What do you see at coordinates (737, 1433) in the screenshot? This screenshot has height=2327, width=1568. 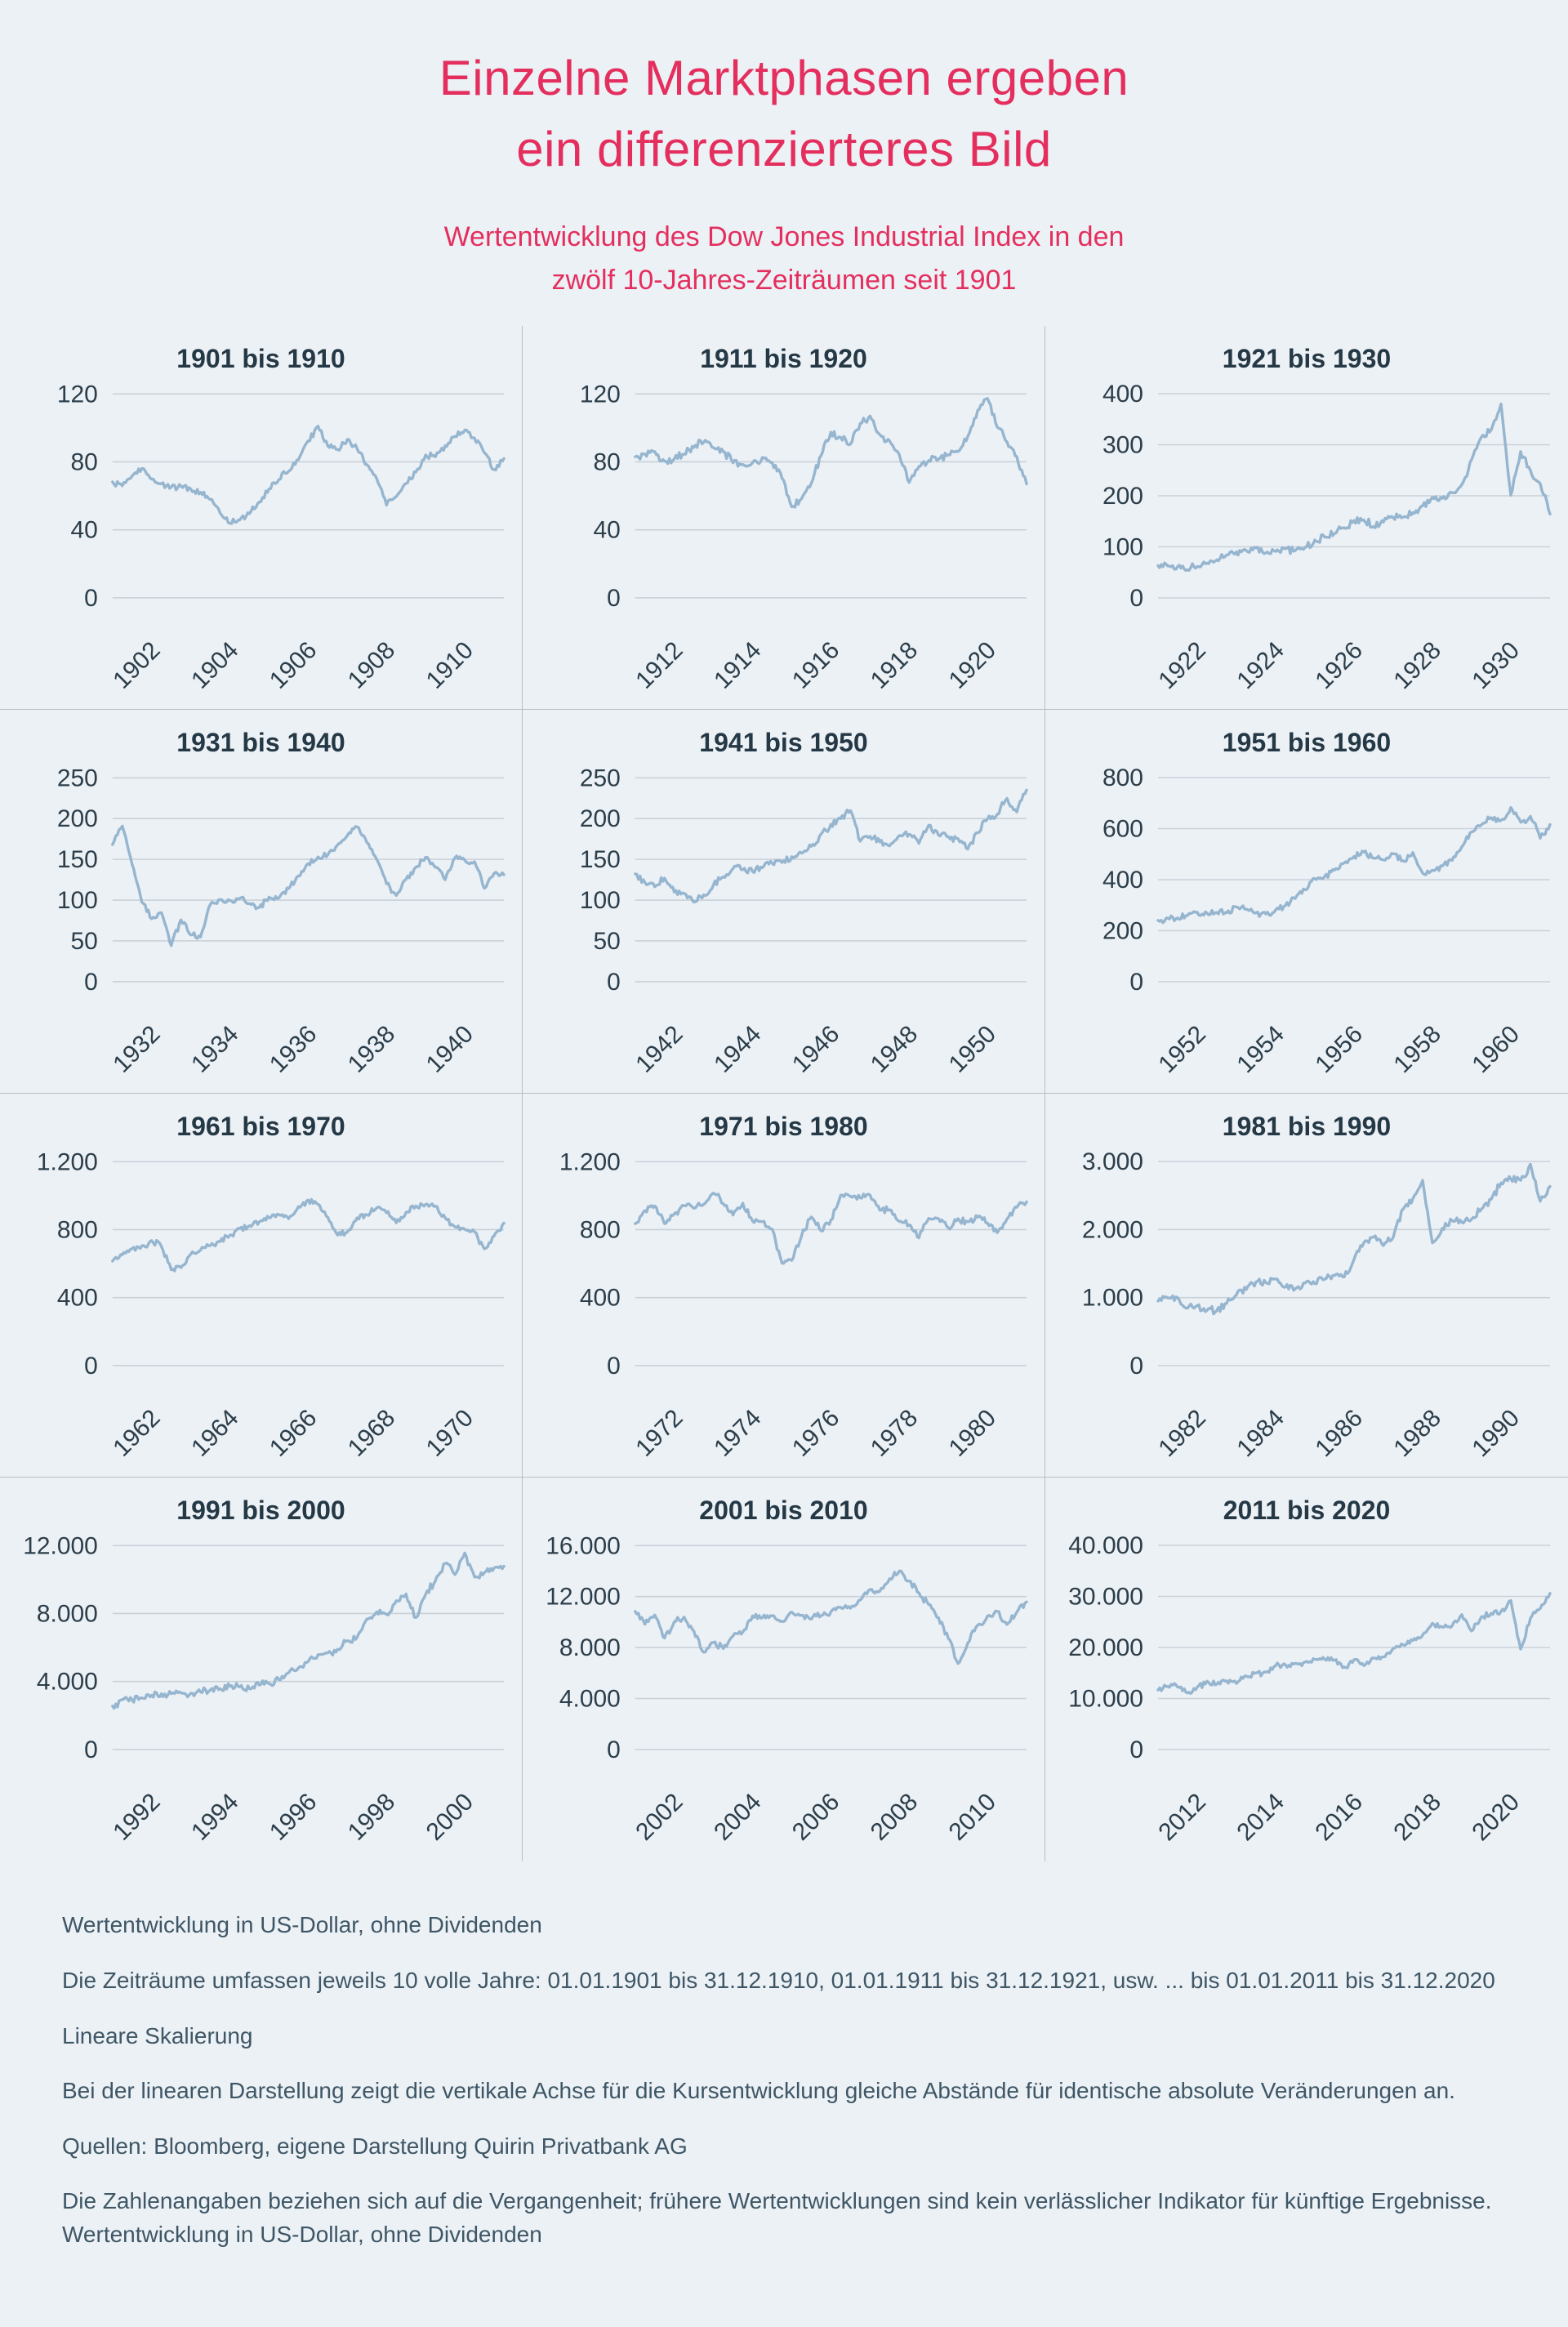 I see `x-tick-label: 1974` at bounding box center [737, 1433].